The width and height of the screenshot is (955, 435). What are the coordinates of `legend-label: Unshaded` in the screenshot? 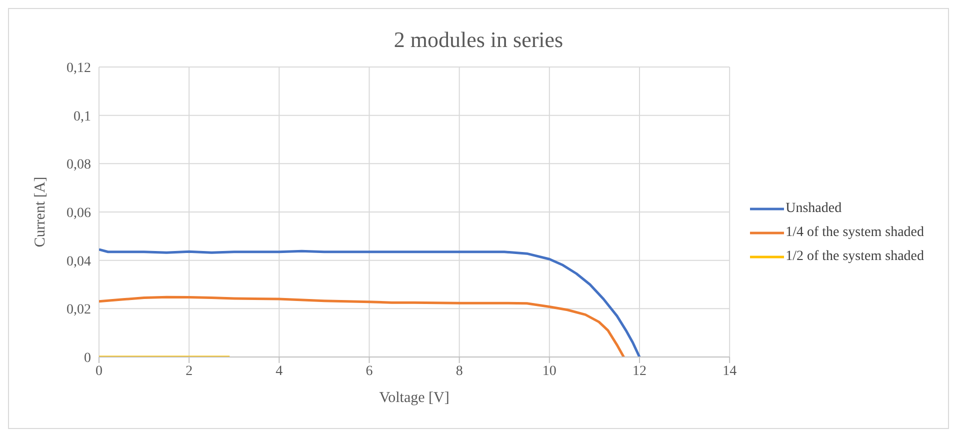 It's located at (814, 209).